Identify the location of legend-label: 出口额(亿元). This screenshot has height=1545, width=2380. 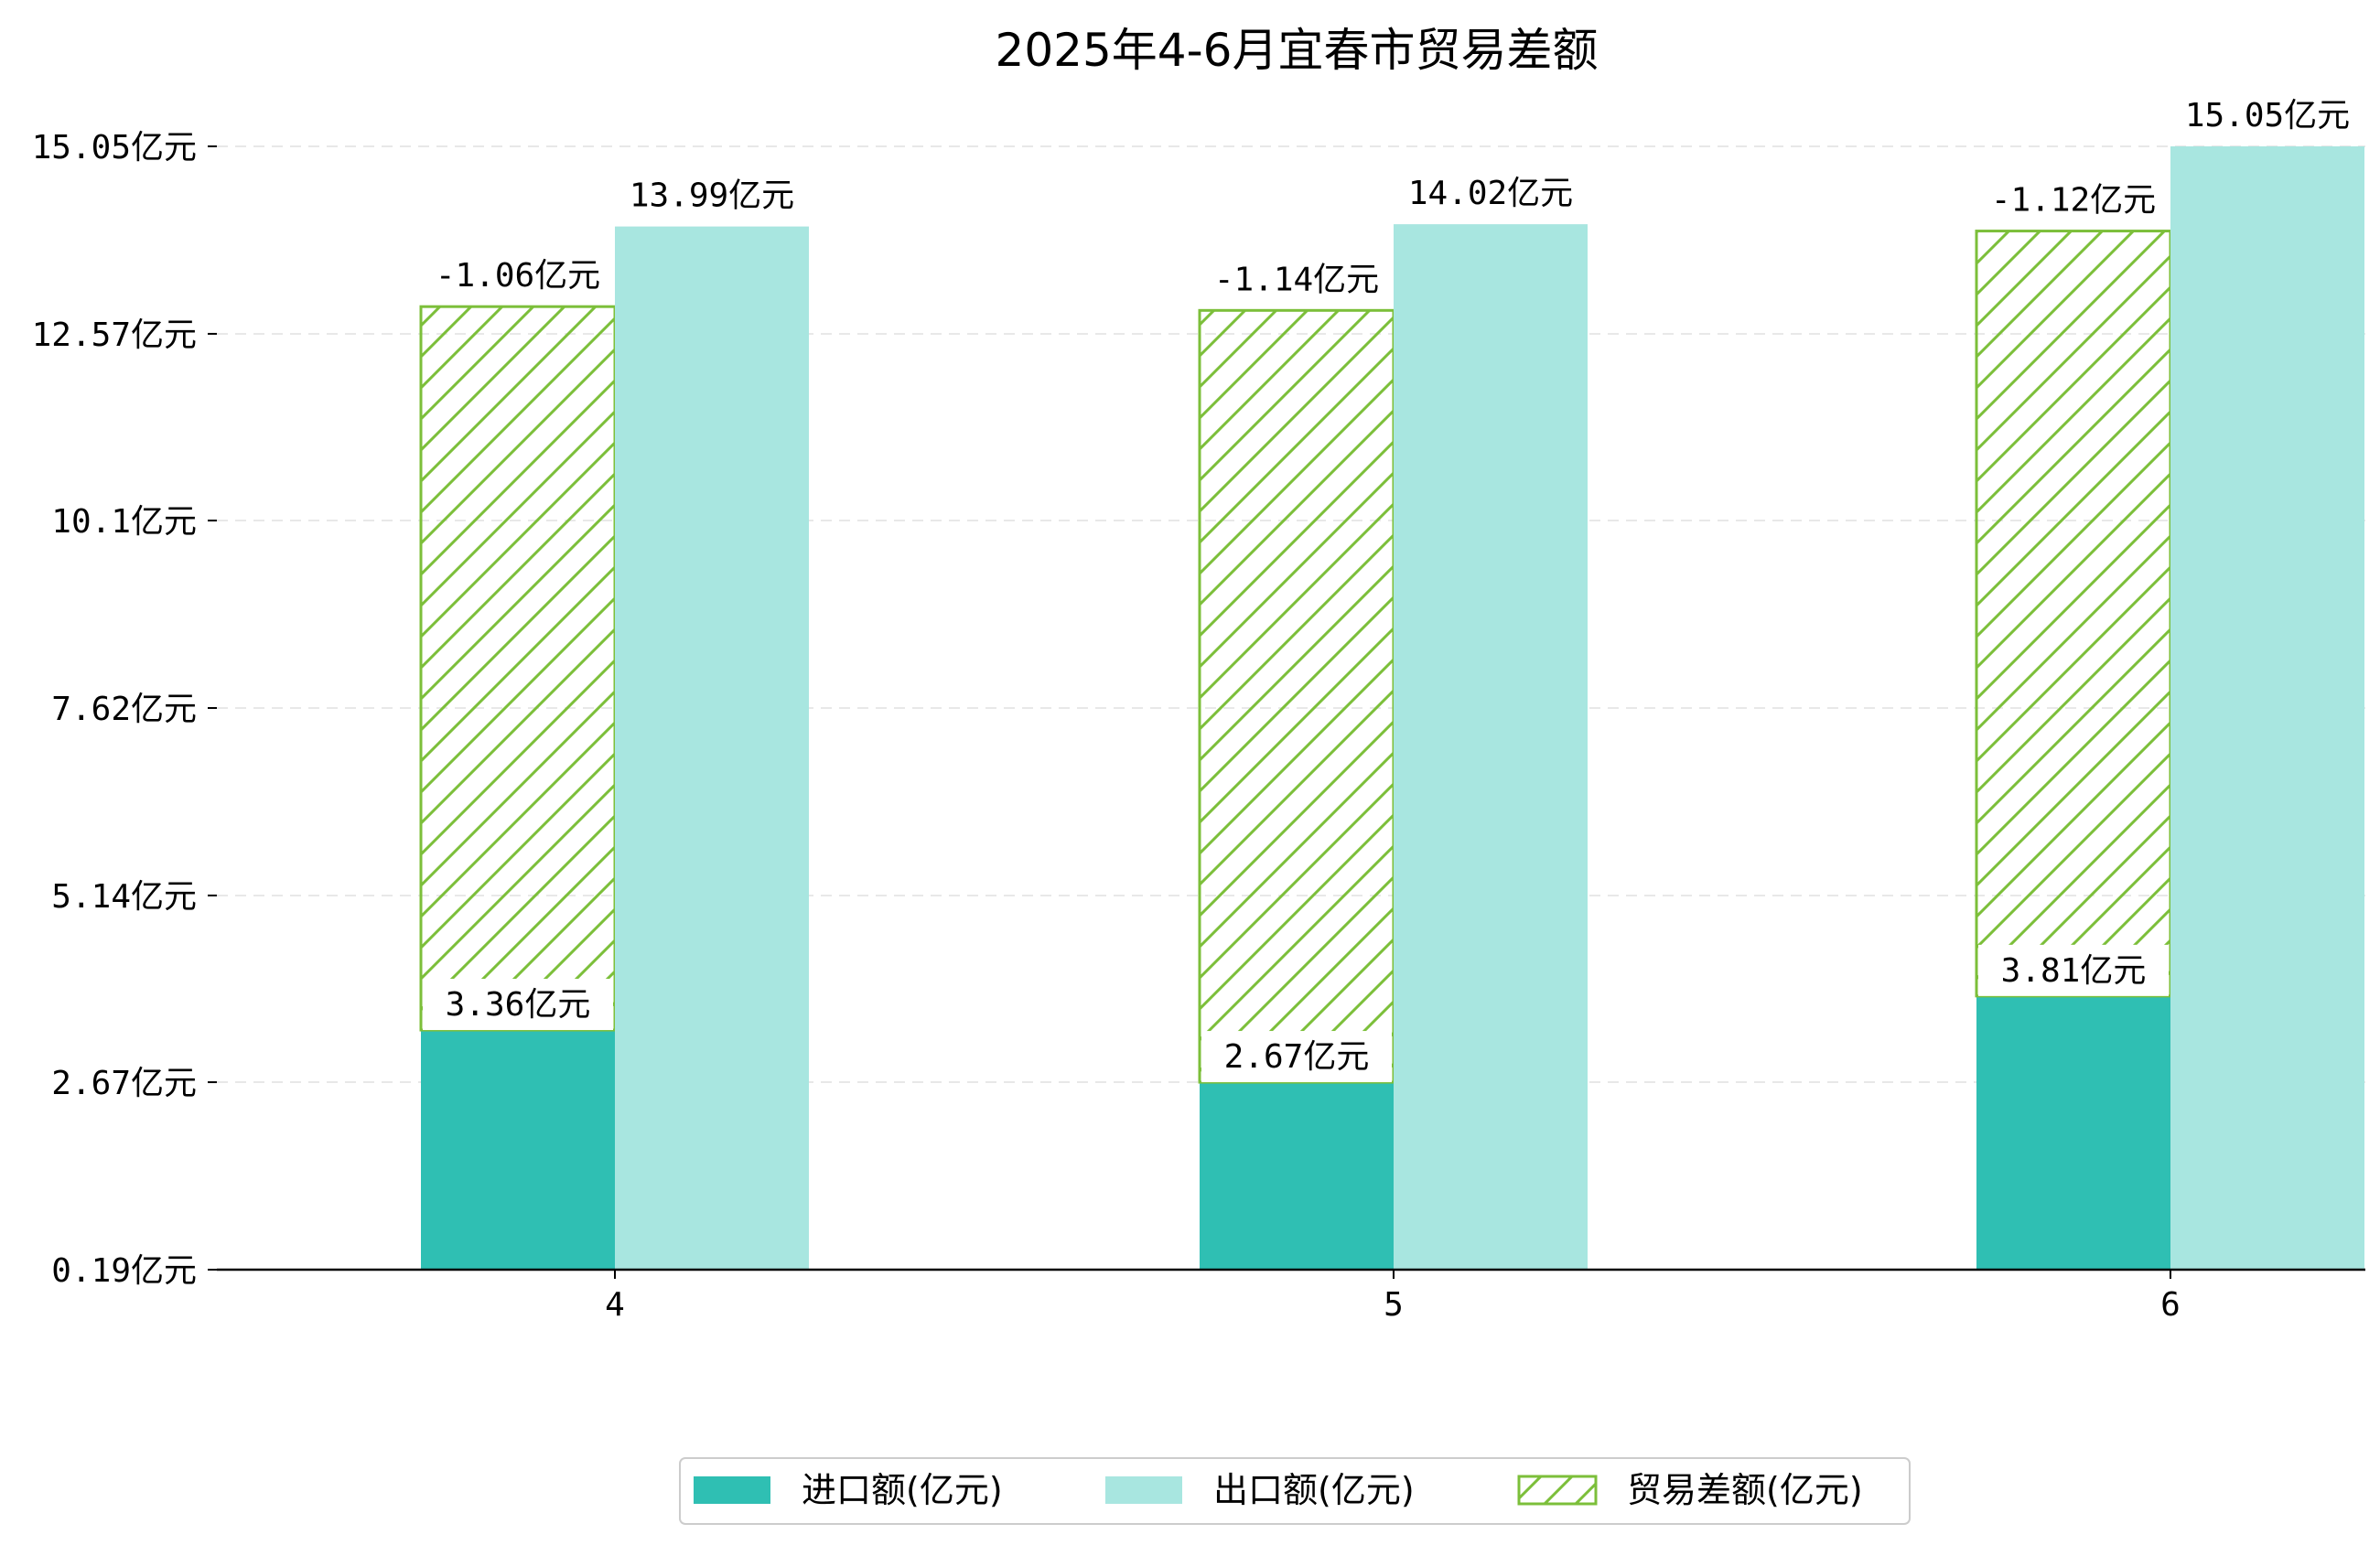
(1314, 1490).